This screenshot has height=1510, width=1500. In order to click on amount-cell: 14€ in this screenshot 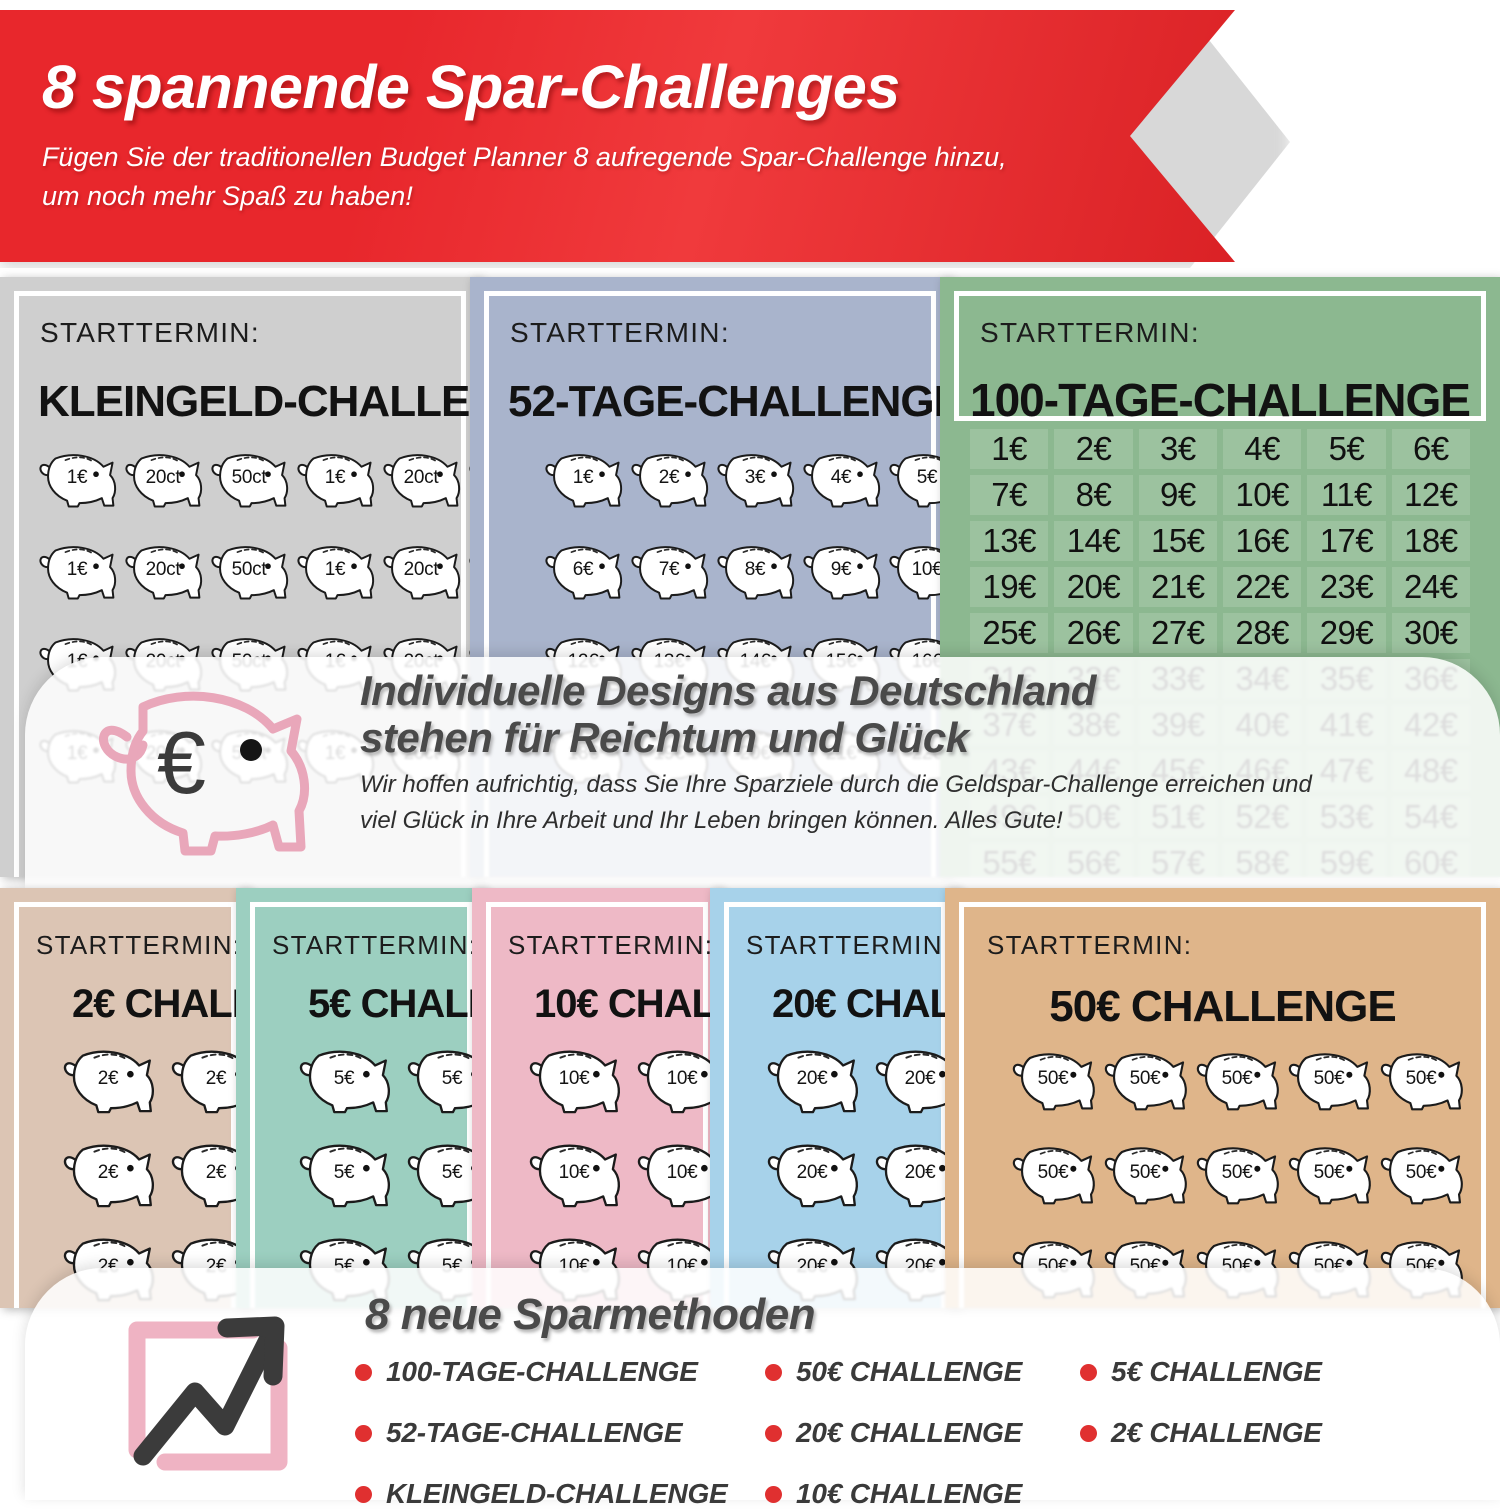, I will do `click(1093, 541)`.